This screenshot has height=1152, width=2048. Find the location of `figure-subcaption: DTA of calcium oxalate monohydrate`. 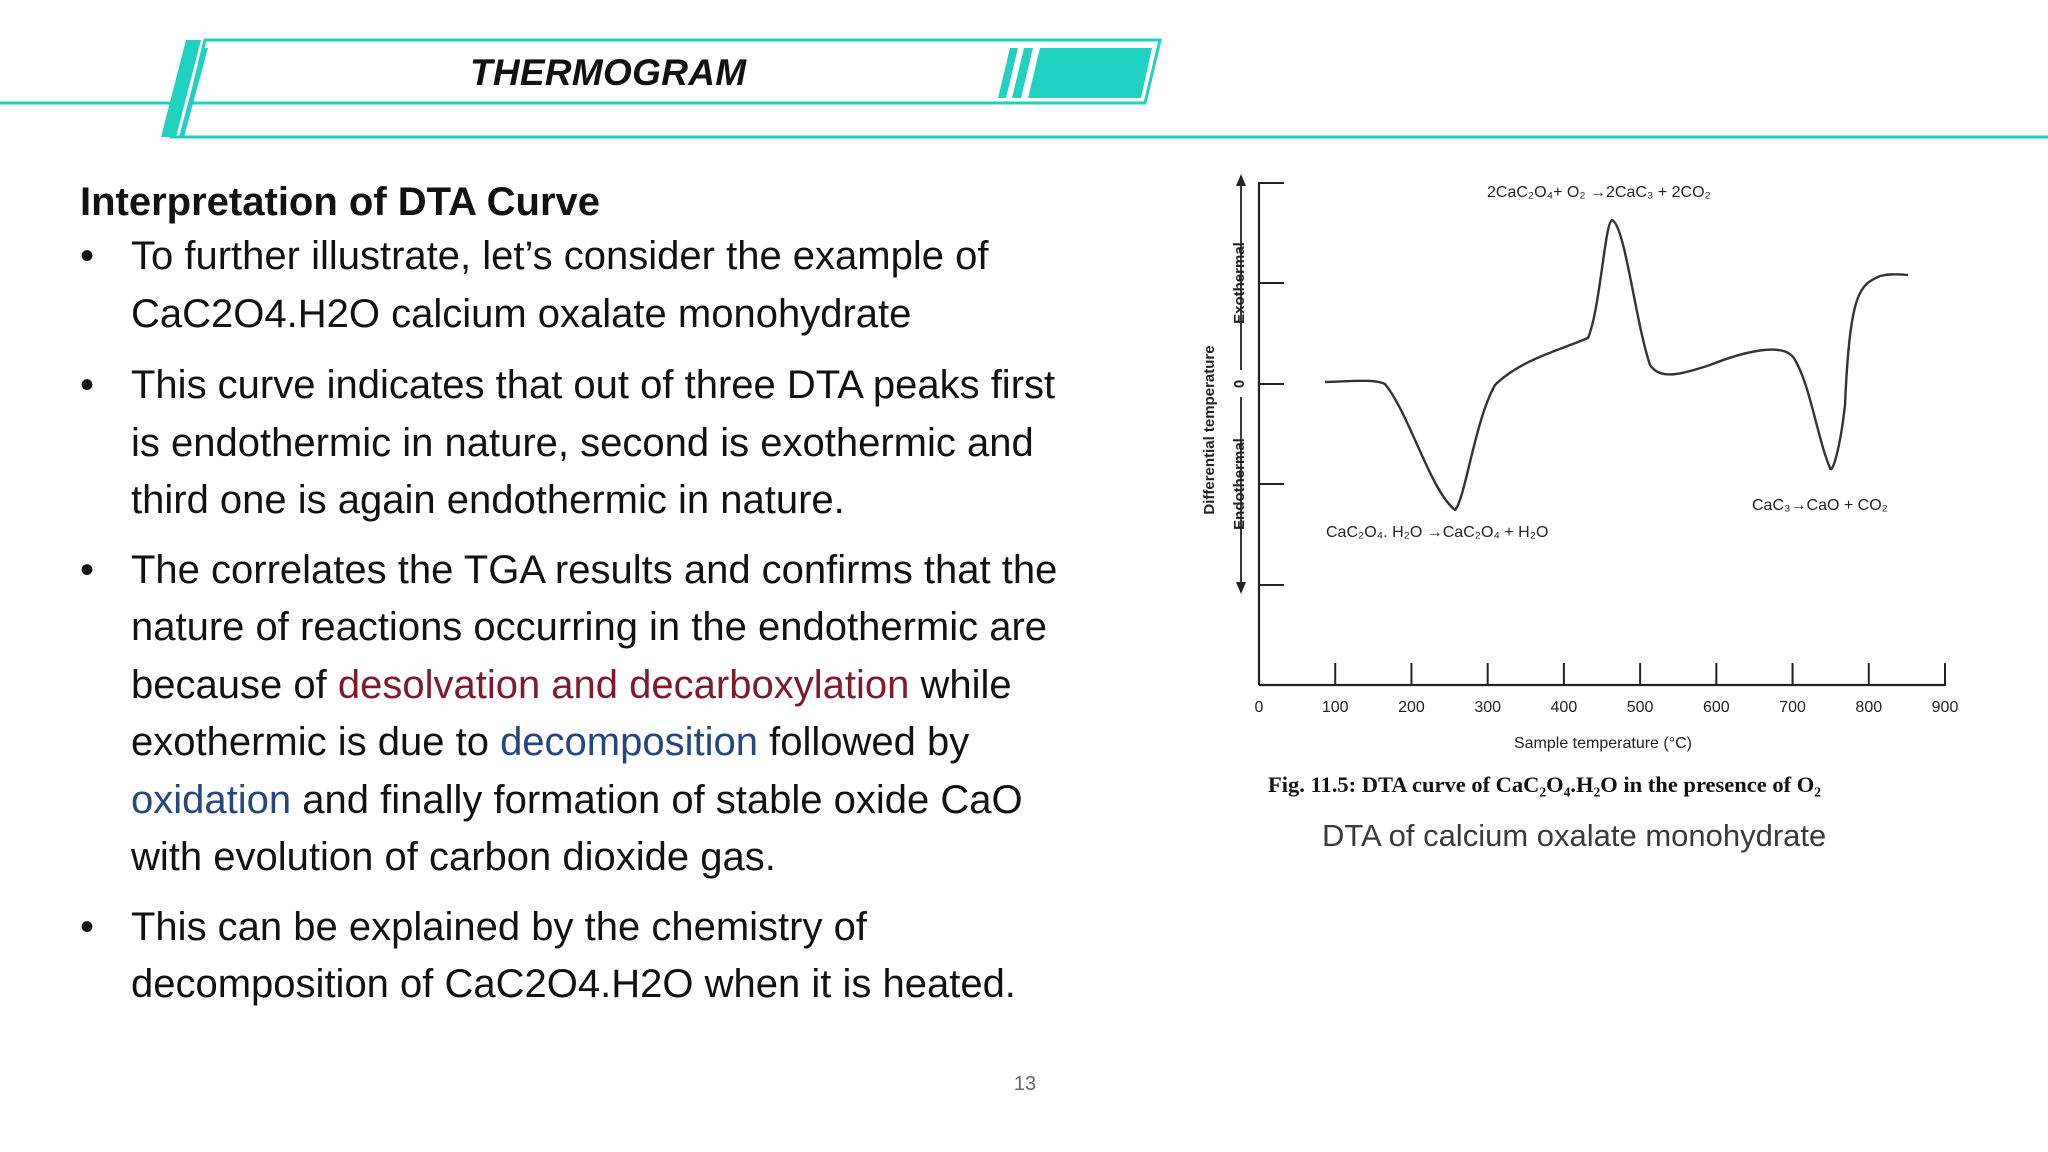

figure-subcaption: DTA of calcium oxalate monohydrate is located at coordinates (1574, 835).